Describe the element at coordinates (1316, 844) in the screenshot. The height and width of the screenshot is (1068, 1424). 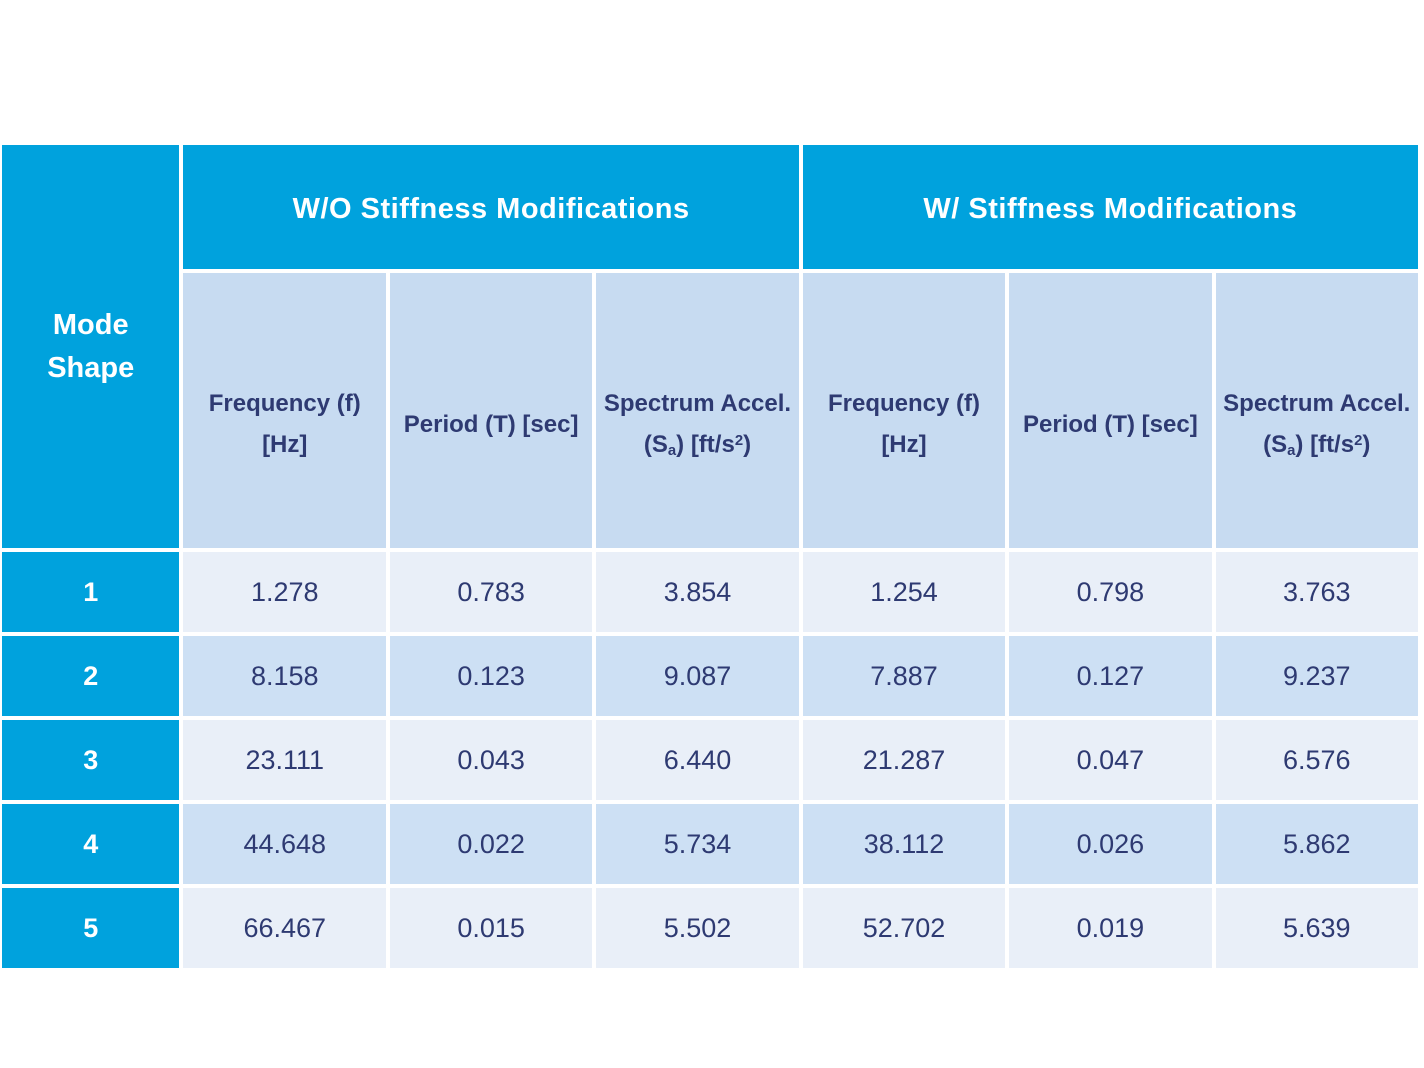
I see `data-cell: 5.862` at that location.